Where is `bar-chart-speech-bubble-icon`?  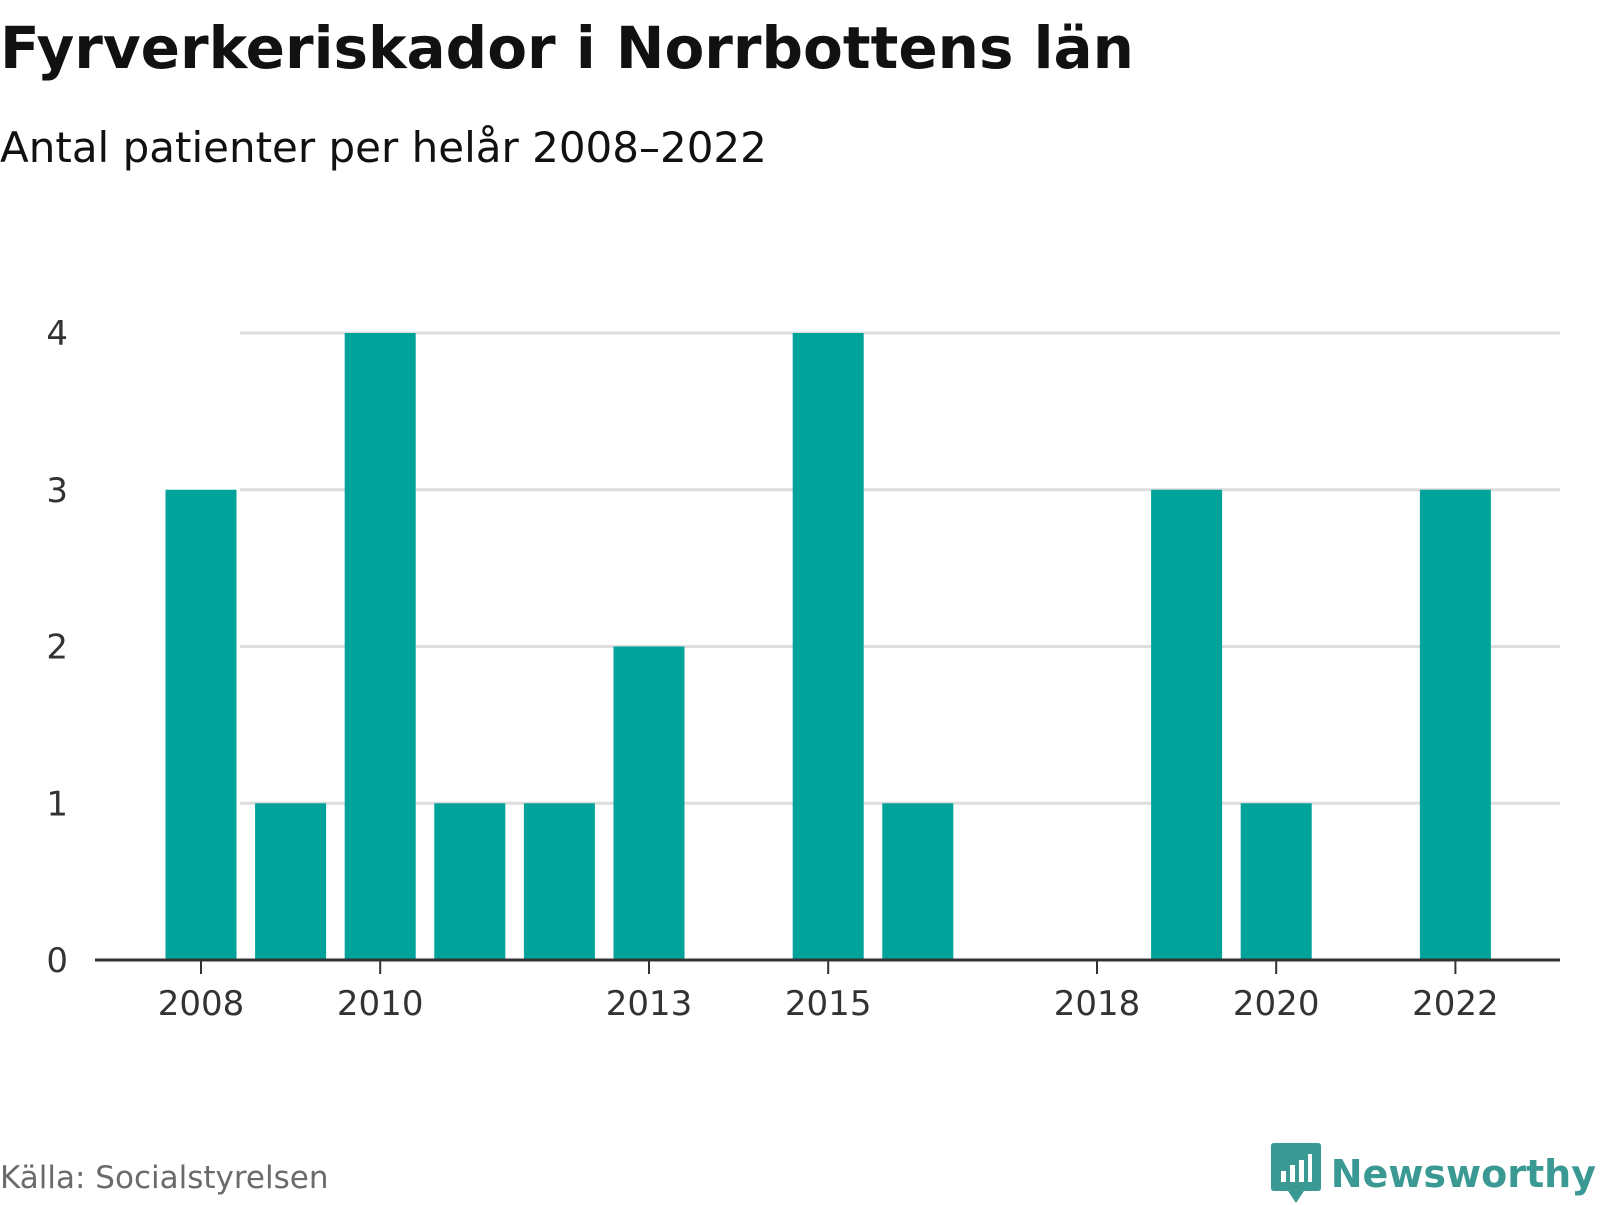
bar-chart-speech-bubble-icon is located at coordinates (1295, 1173).